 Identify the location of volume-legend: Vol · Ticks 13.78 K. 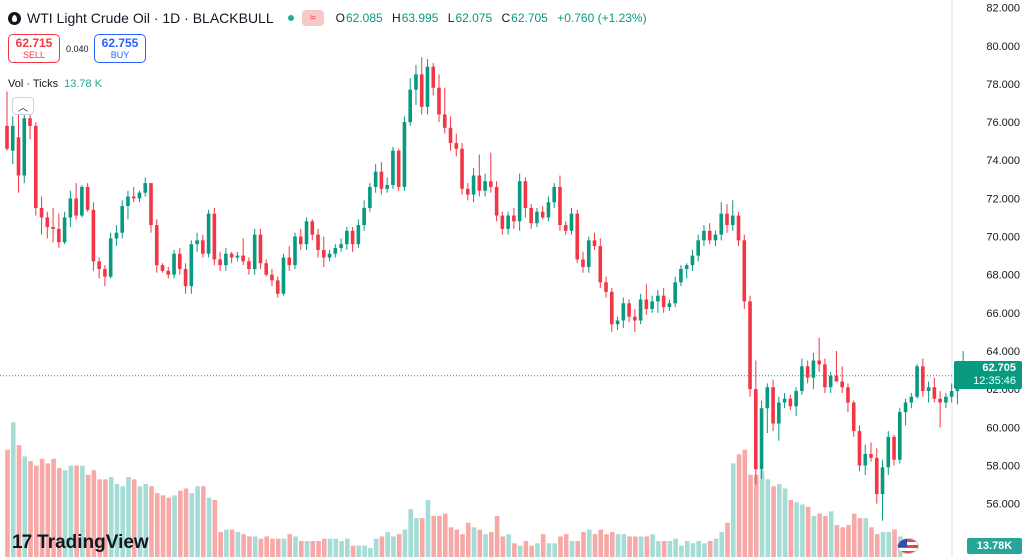
(55, 84).